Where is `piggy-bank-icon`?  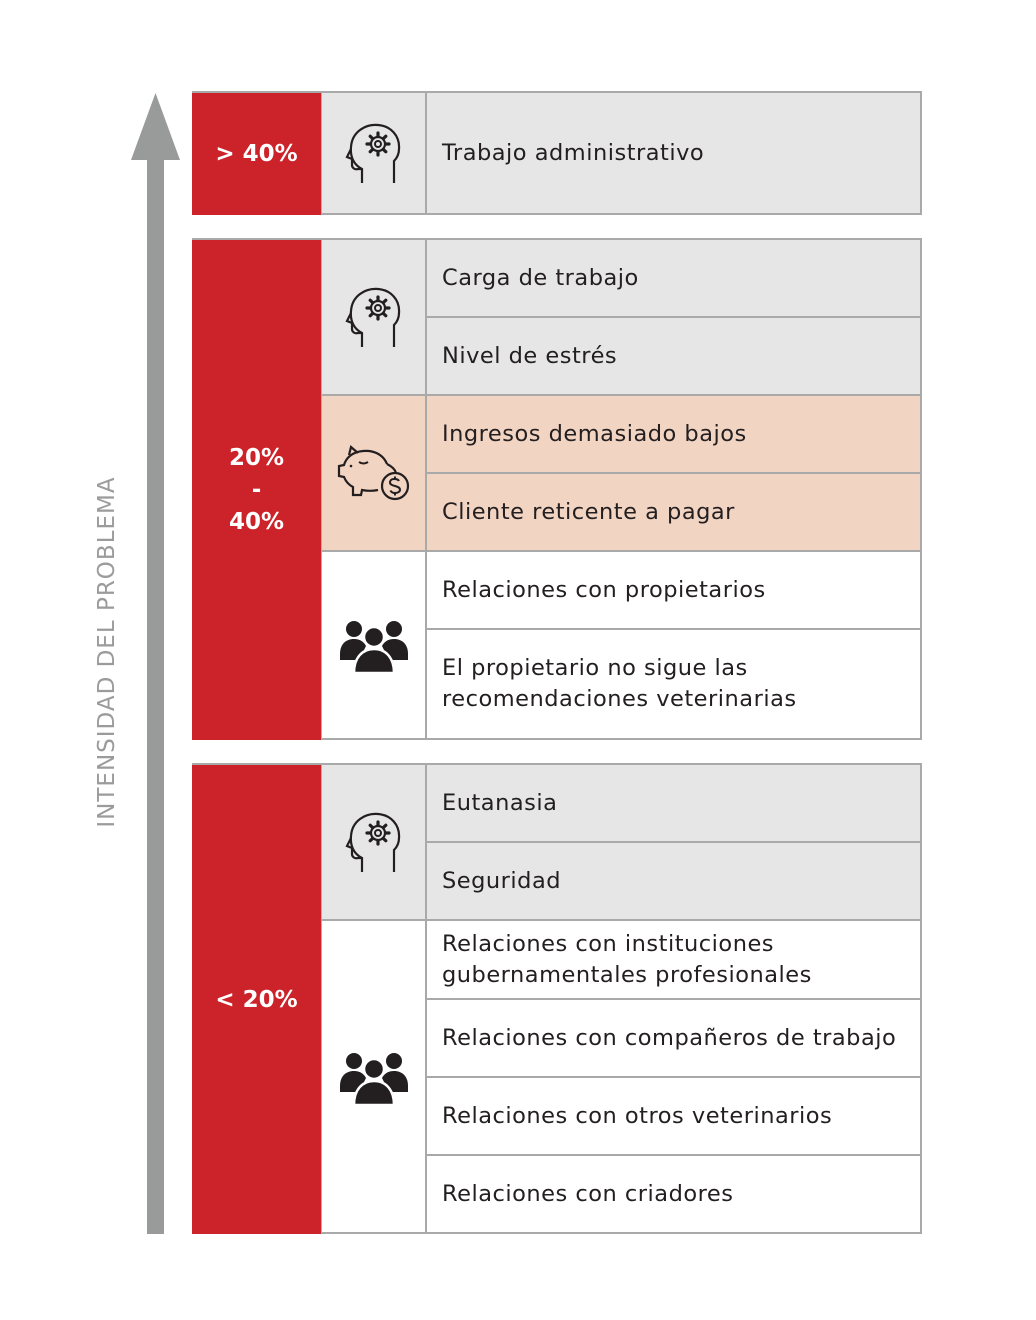
piggy-bank-icon is located at coordinates (373, 473).